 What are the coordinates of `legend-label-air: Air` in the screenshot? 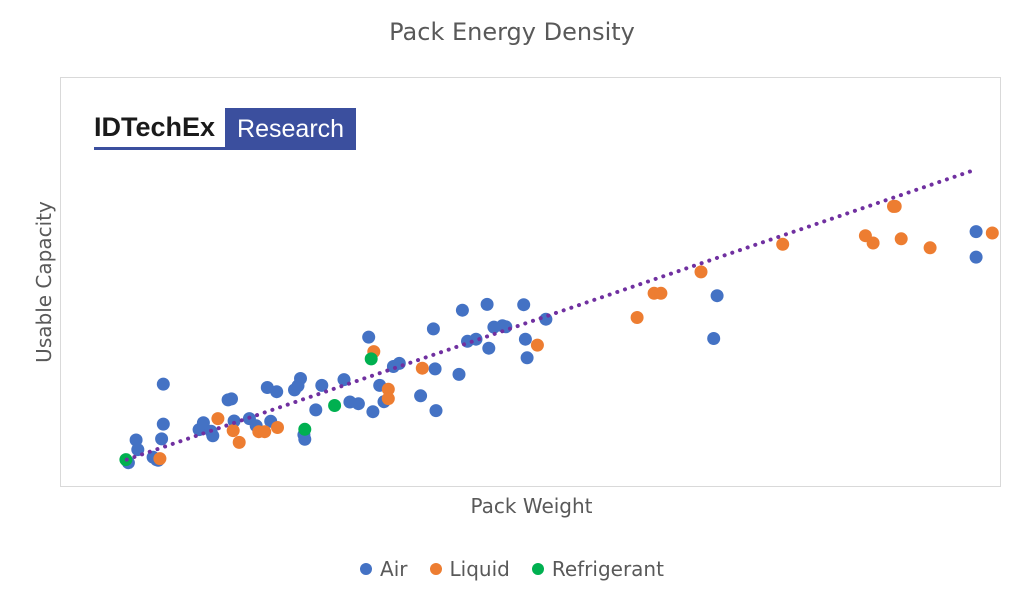 It's located at (394, 569).